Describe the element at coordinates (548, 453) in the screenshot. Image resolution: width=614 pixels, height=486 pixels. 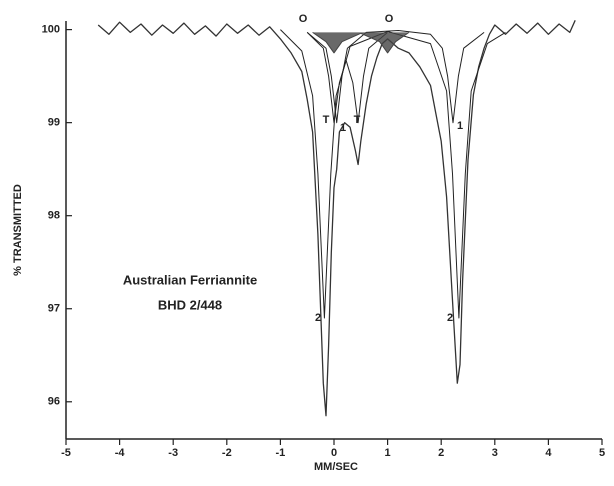
I see `x-tick-label: 4` at that location.